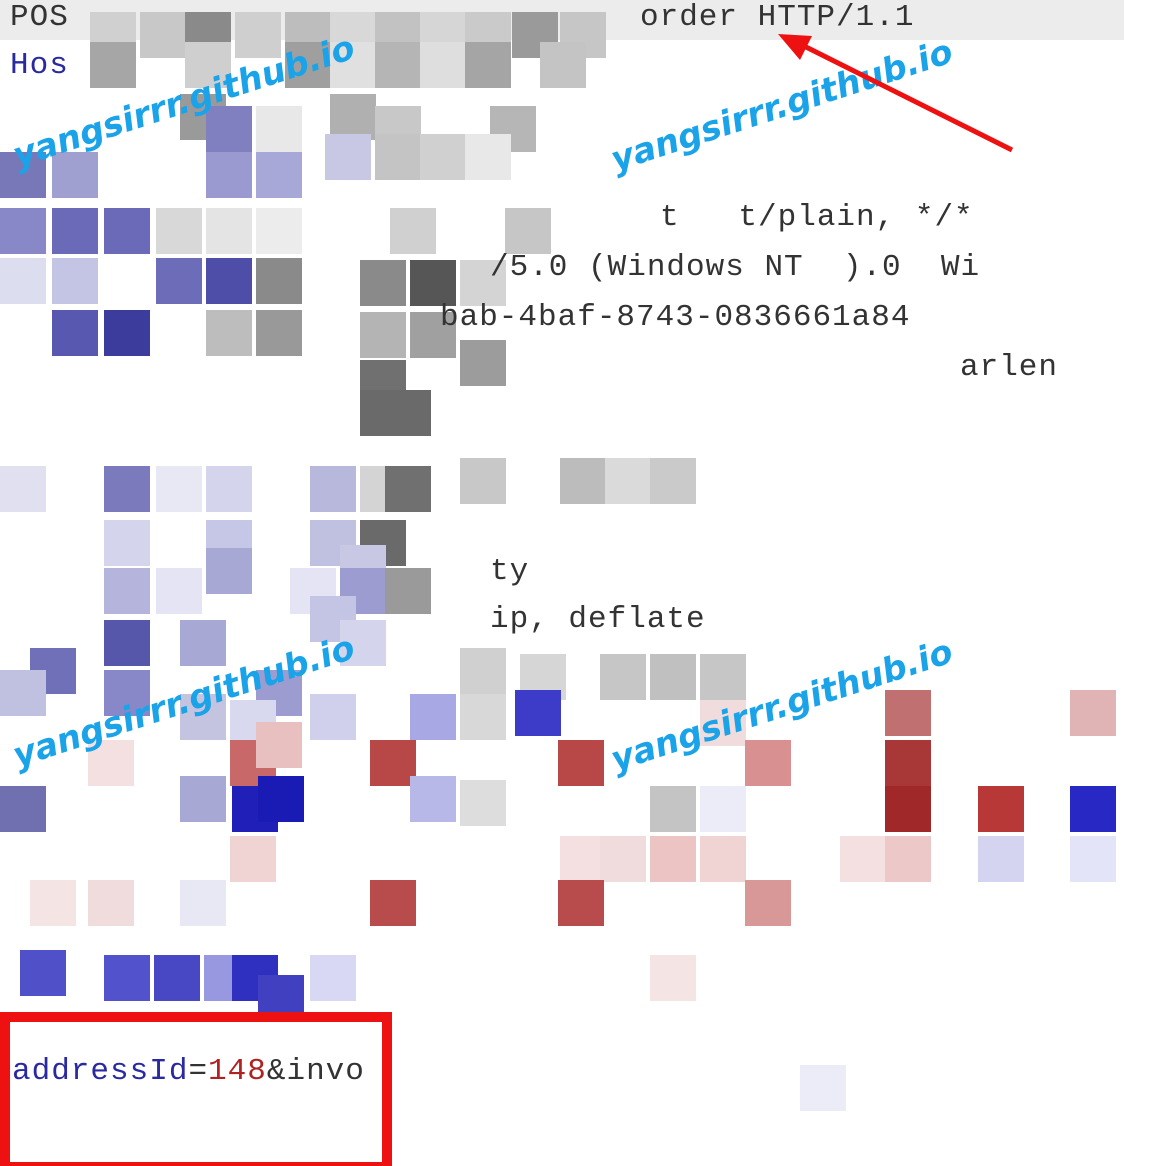 The height and width of the screenshot is (1166, 1172). Describe the element at coordinates (1009, 367) in the screenshot. I see `misc-header-fragment: arlen` at that location.